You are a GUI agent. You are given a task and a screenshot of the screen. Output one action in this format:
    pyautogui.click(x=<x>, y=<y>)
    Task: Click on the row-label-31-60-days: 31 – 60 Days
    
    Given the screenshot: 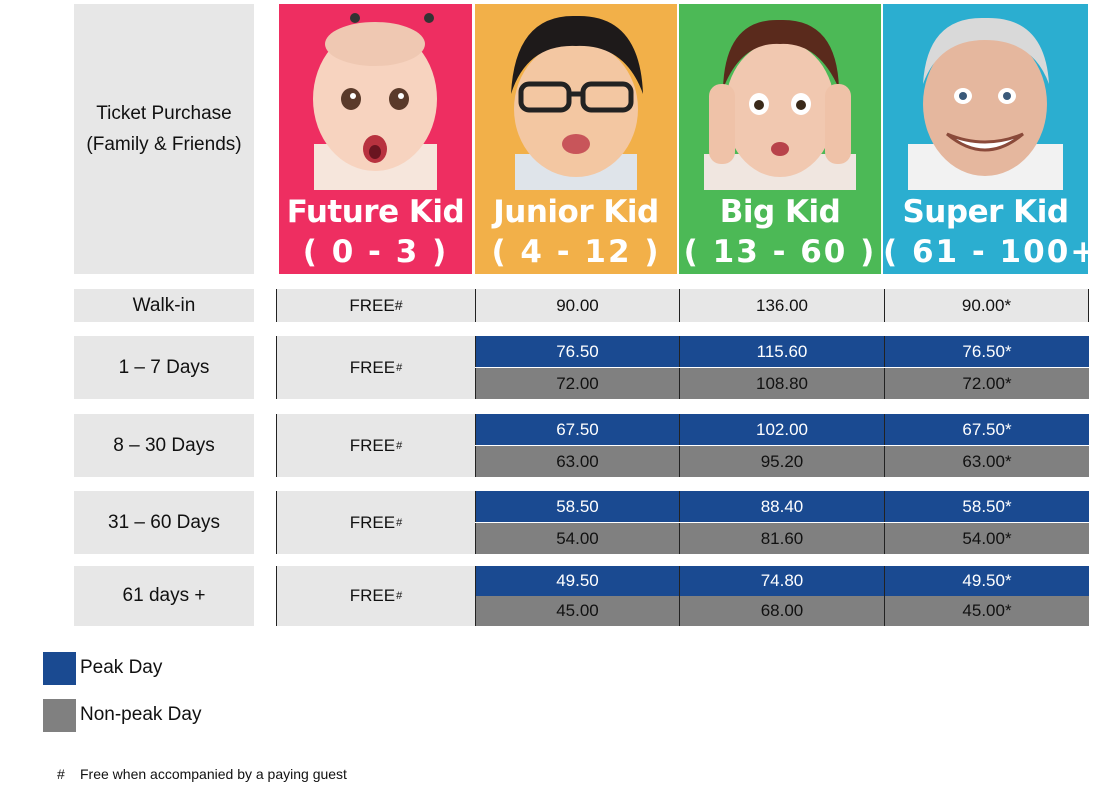 What is the action you would take?
    pyautogui.click(x=164, y=522)
    